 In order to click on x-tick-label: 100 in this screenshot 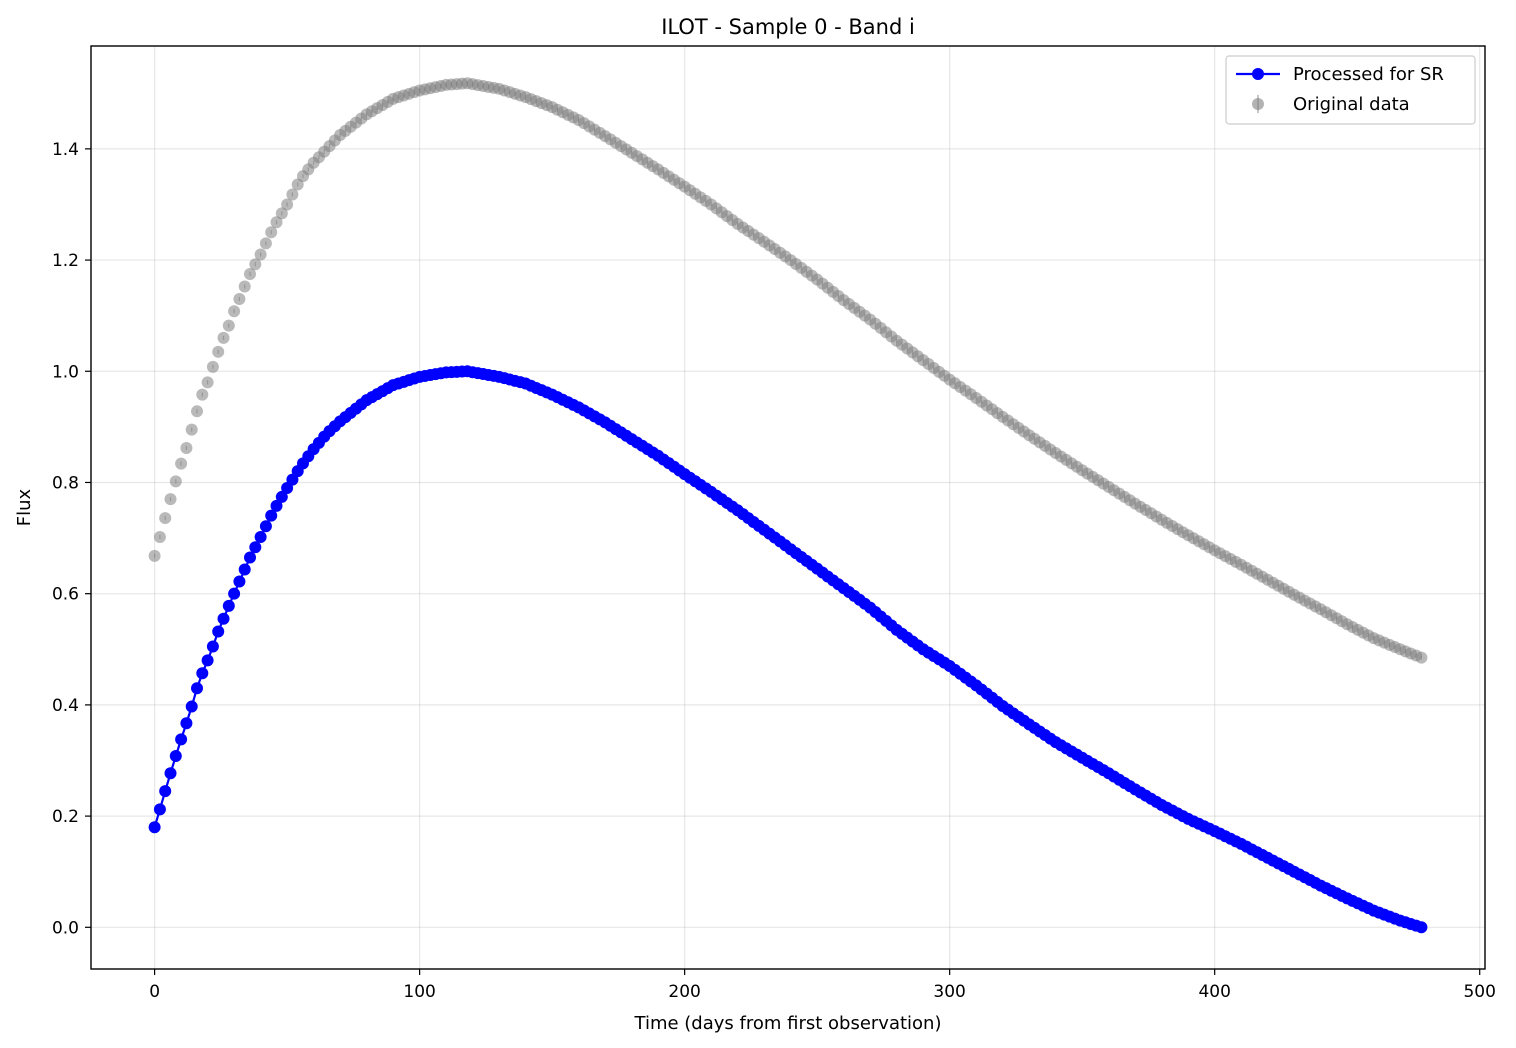, I will do `click(419, 992)`.